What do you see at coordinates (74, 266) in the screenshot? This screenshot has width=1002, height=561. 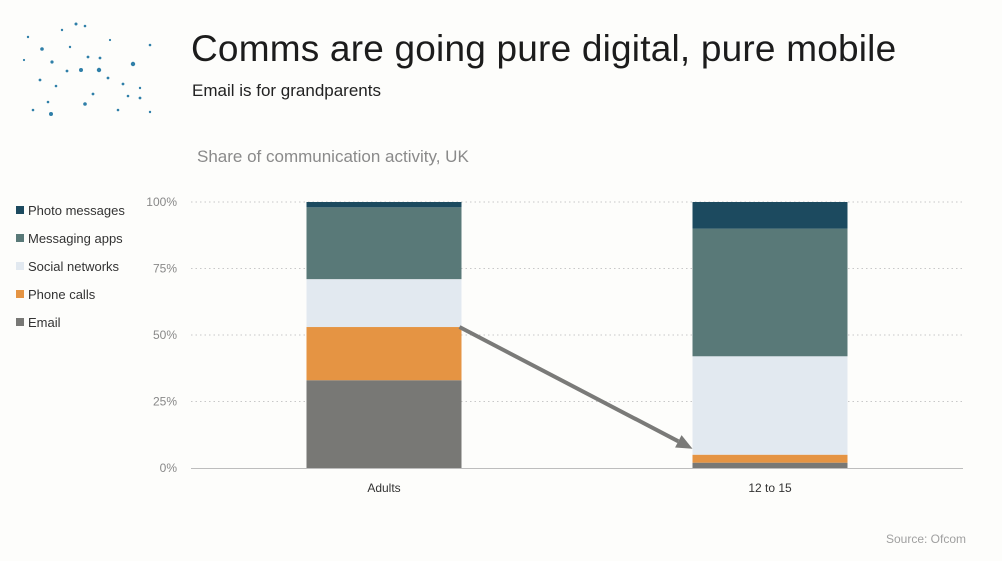 I see `legend-label: Social networks` at bounding box center [74, 266].